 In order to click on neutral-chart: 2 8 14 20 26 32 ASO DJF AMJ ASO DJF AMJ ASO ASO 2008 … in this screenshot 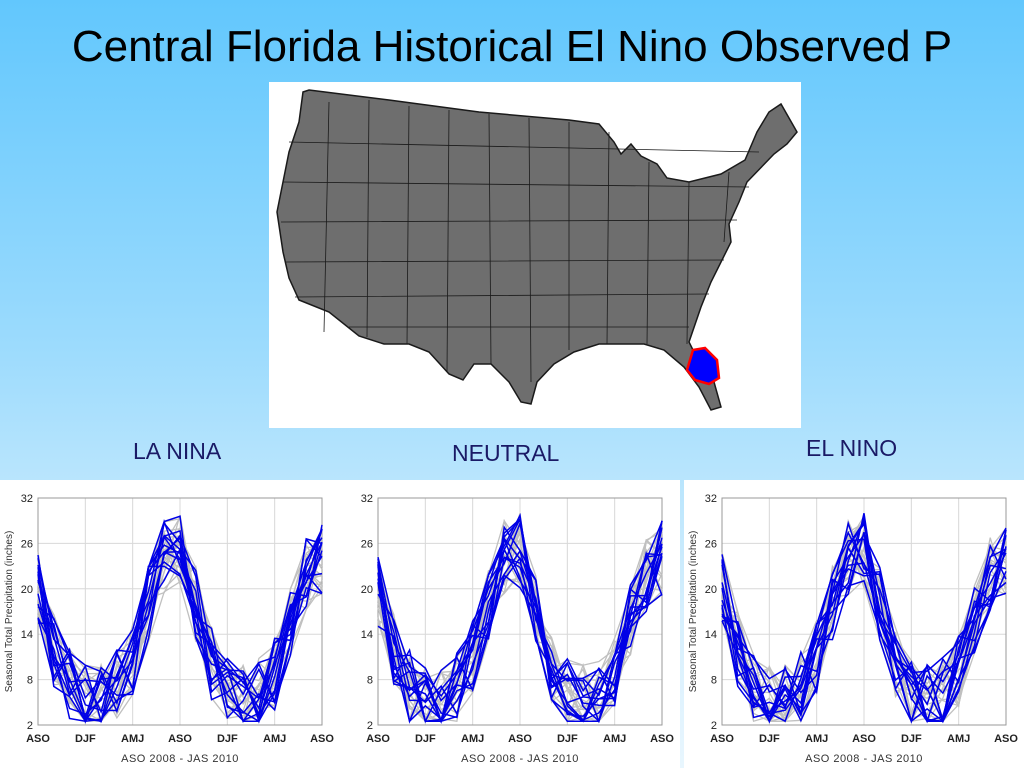, I will do `click(510, 624)`.